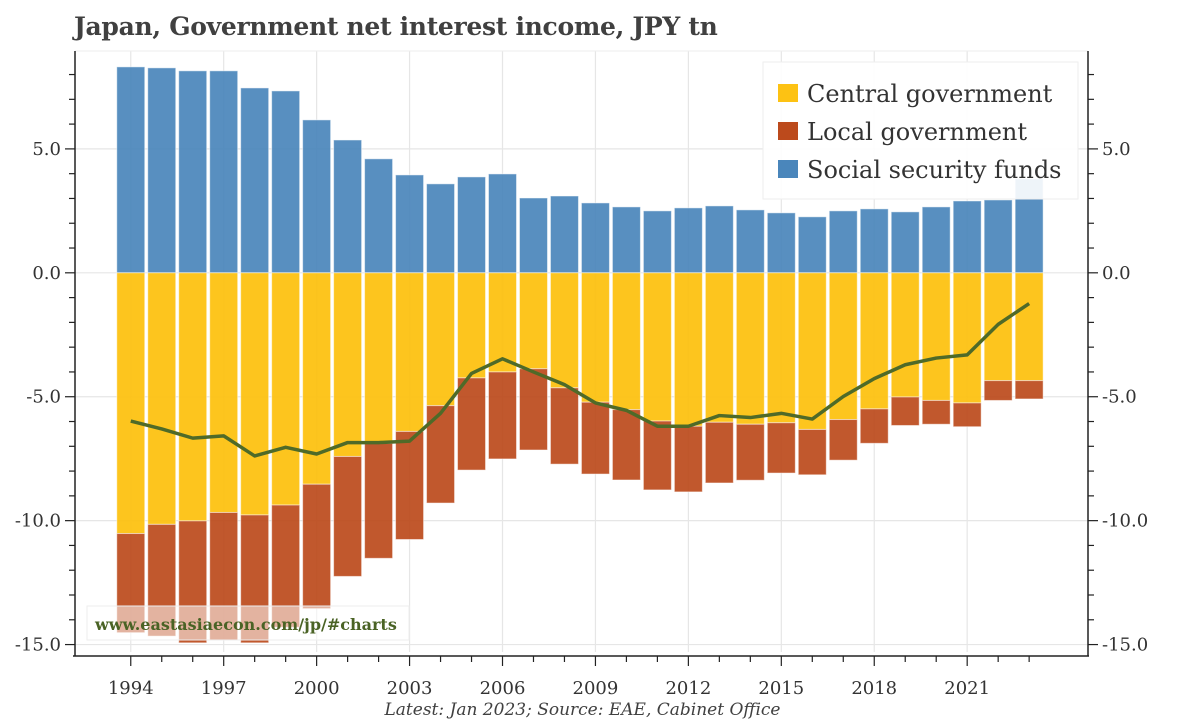 The height and width of the screenshot is (727, 1200). Describe the element at coordinates (46, 273) in the screenshot. I see `y-tick-label-left: 0.0` at that location.